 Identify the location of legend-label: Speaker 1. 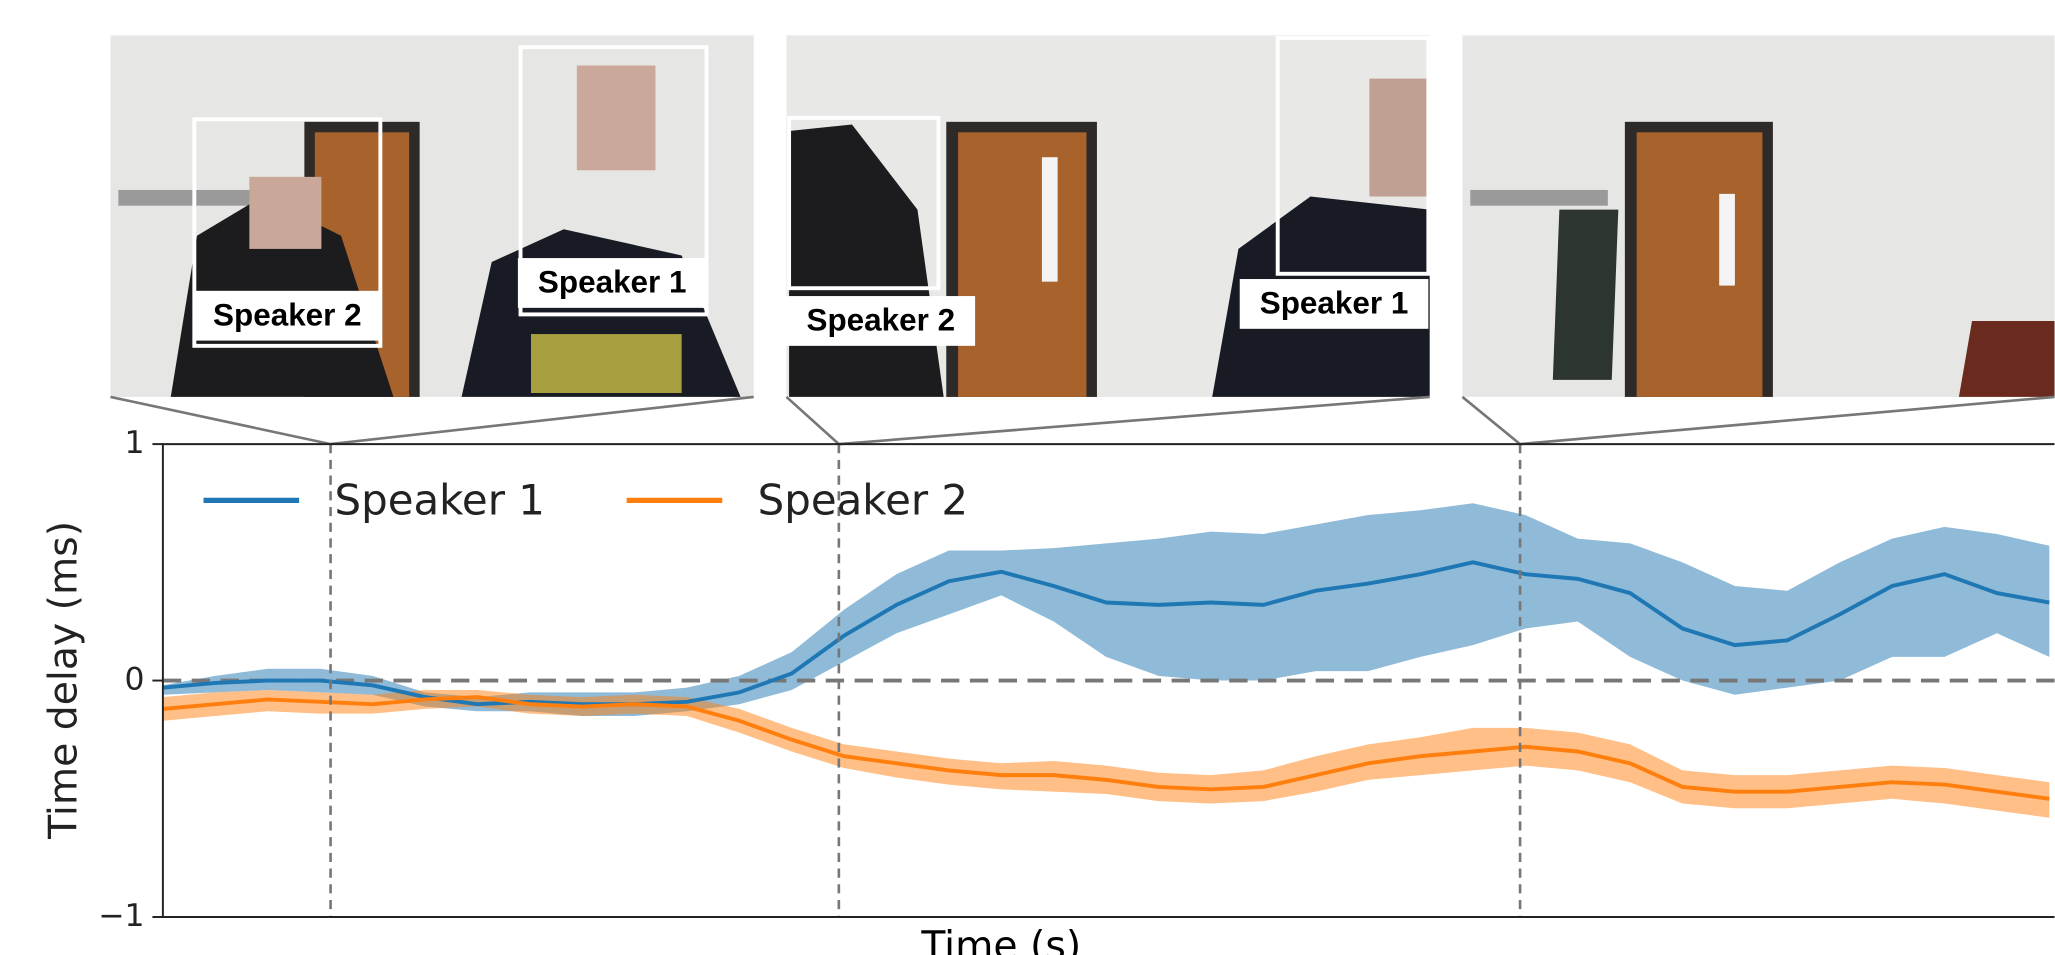
(440, 500).